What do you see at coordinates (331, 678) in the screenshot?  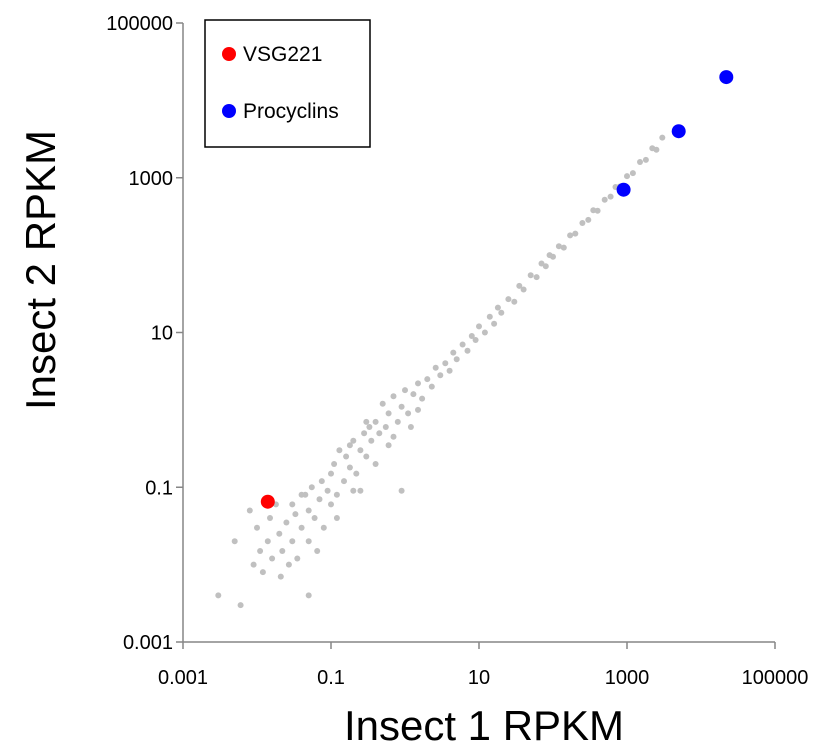 I see `x-tick-label: 0.1` at bounding box center [331, 678].